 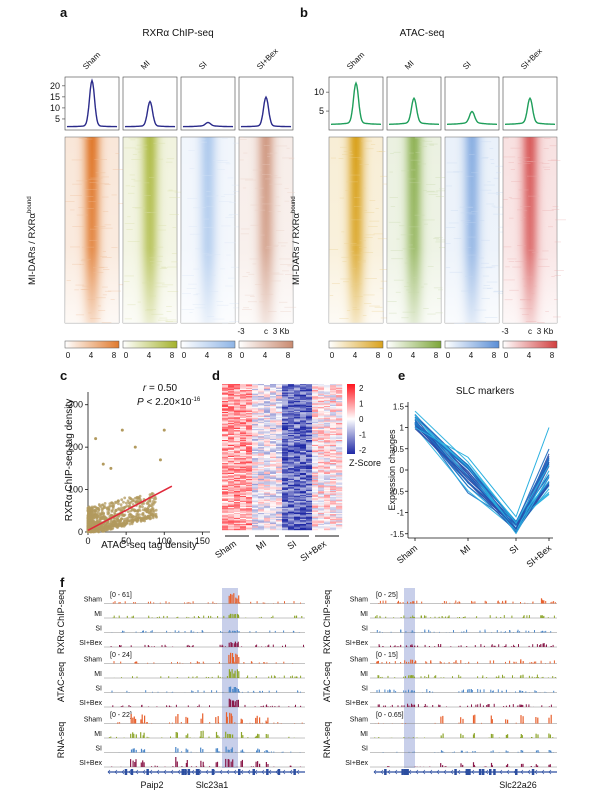 What do you see at coordinates (184, 355) in the screenshot?
I see `colorbar-tick-label: 0` at bounding box center [184, 355].